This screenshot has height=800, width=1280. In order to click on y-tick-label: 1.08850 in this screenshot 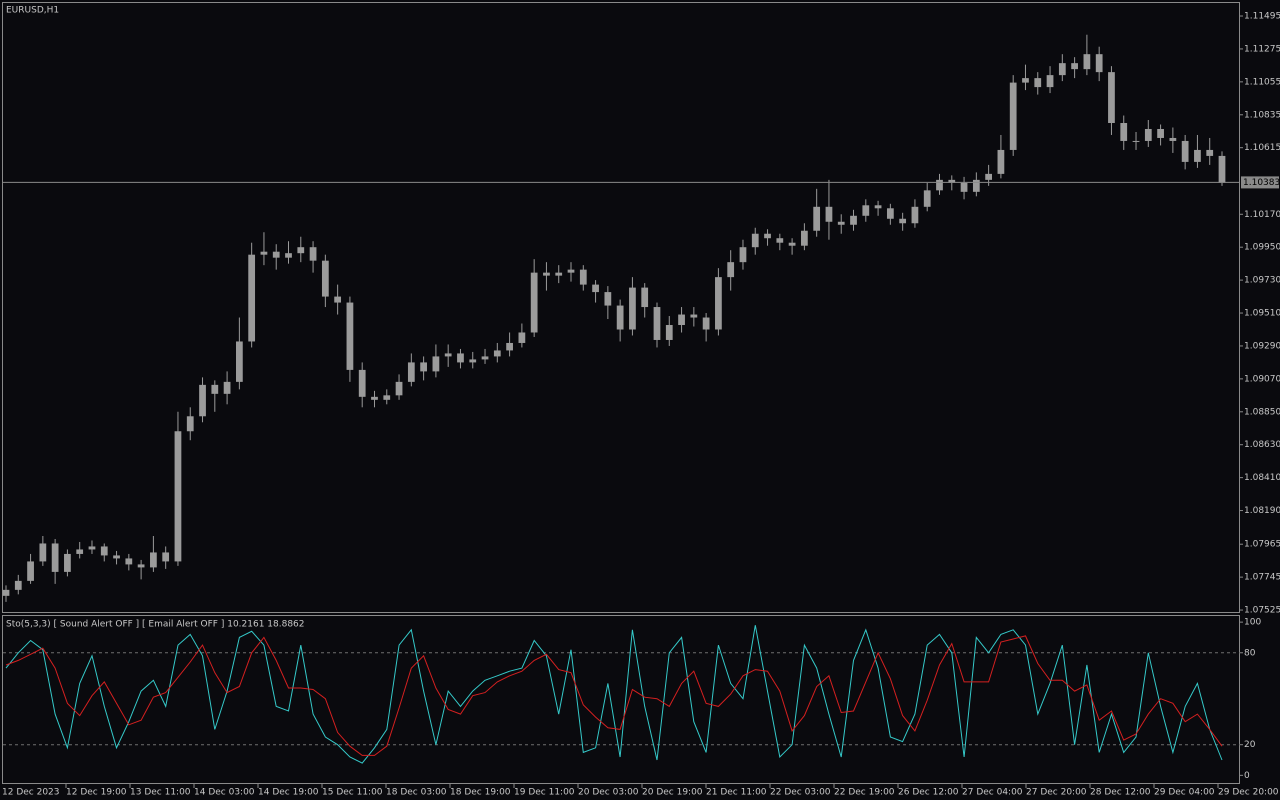, I will do `click(1262, 412)`.